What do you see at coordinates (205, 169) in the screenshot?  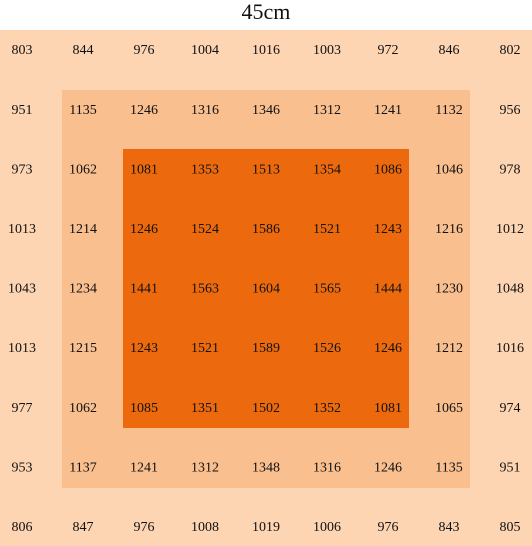 I see `cell-value: 1353` at bounding box center [205, 169].